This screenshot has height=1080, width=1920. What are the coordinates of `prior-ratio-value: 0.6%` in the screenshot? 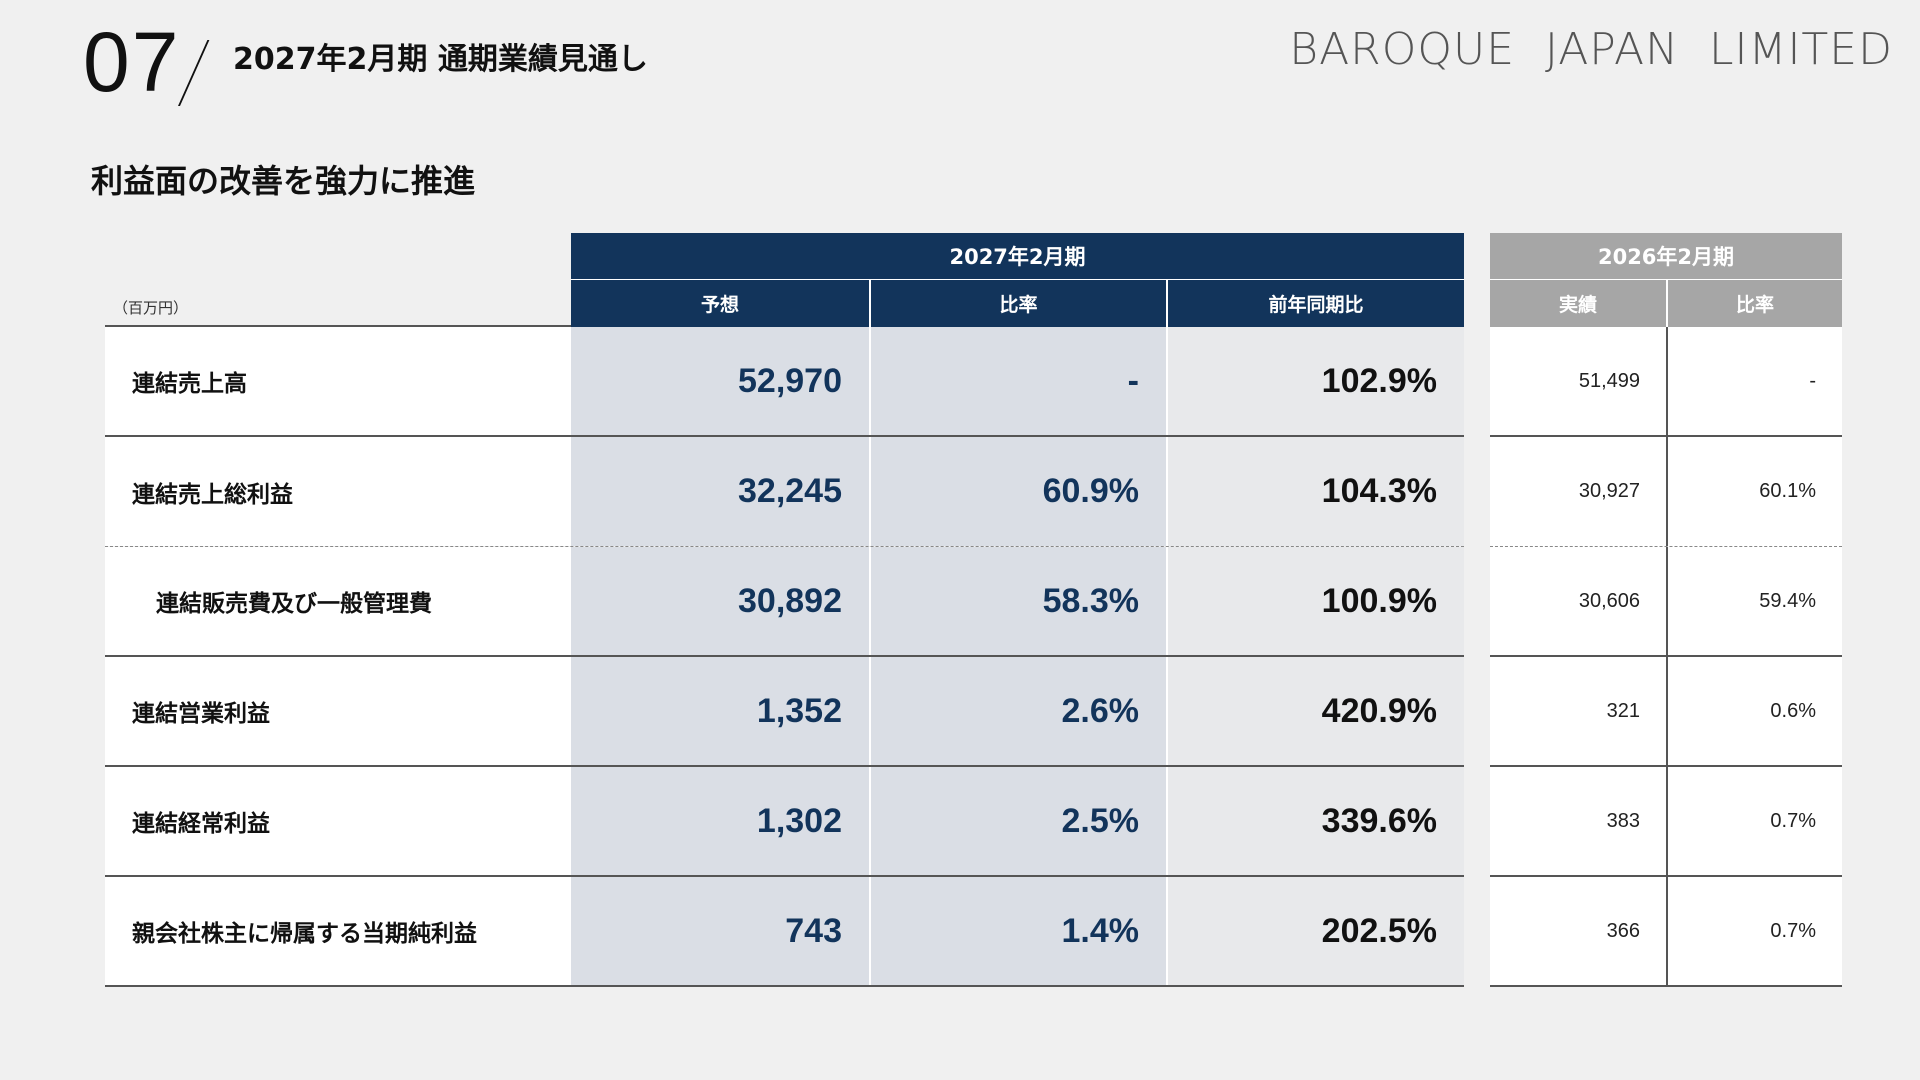 It's located at (1754, 711).